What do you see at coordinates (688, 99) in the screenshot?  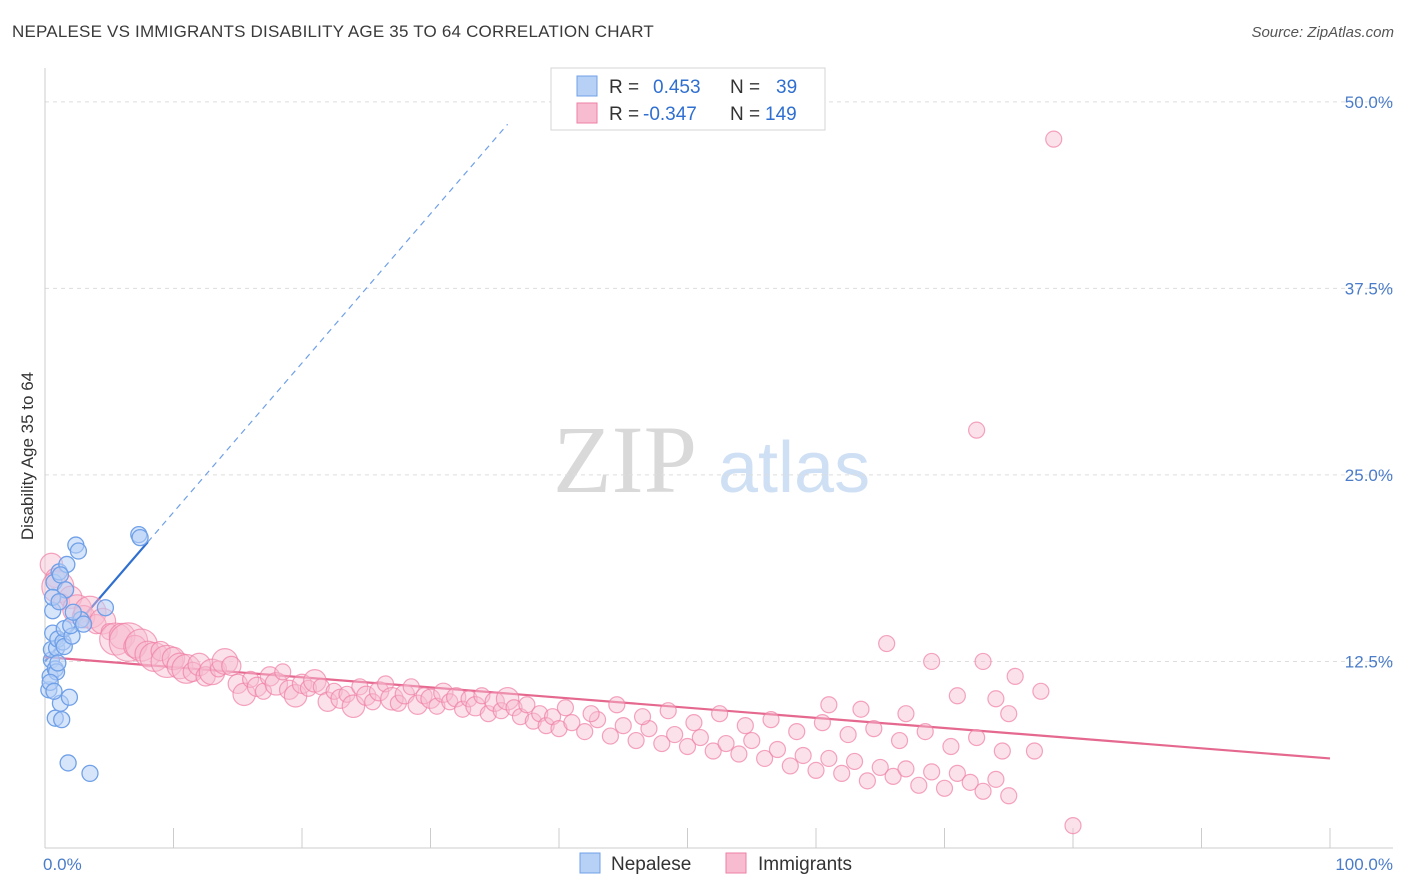 I see `stats-legend: R = 0.453 N = 39 R = -0.347 N = 149` at bounding box center [688, 99].